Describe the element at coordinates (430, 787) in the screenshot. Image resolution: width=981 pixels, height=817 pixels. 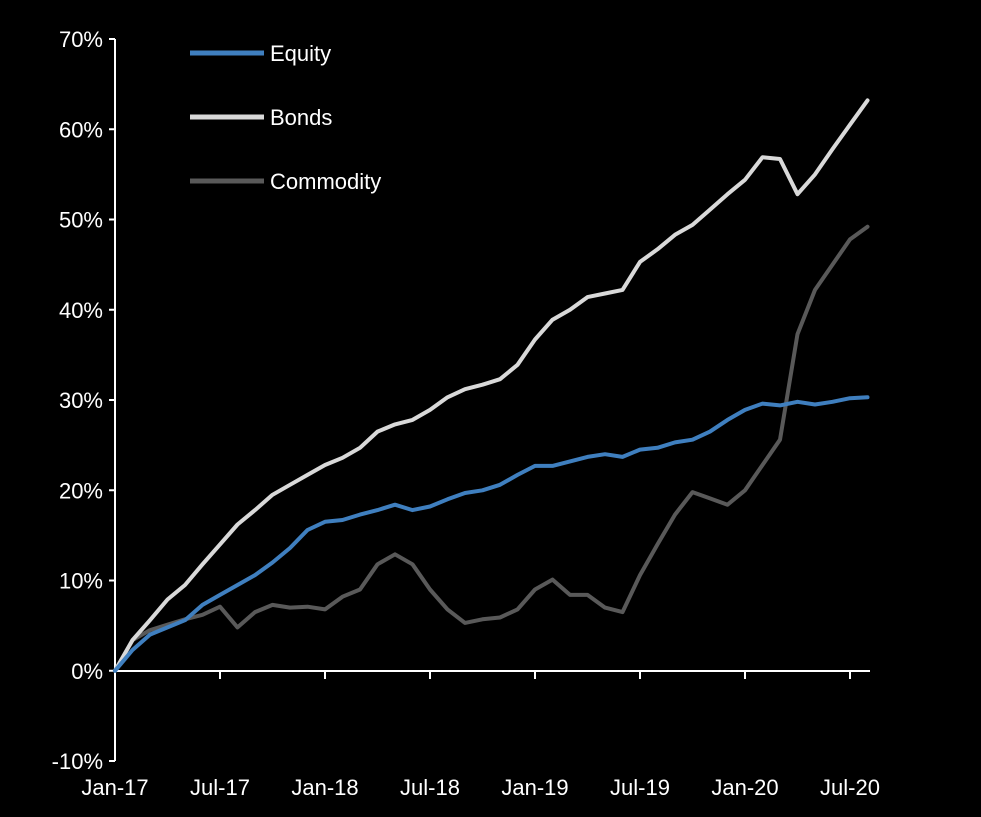
I see `x-tick-label: Jul-18` at that location.